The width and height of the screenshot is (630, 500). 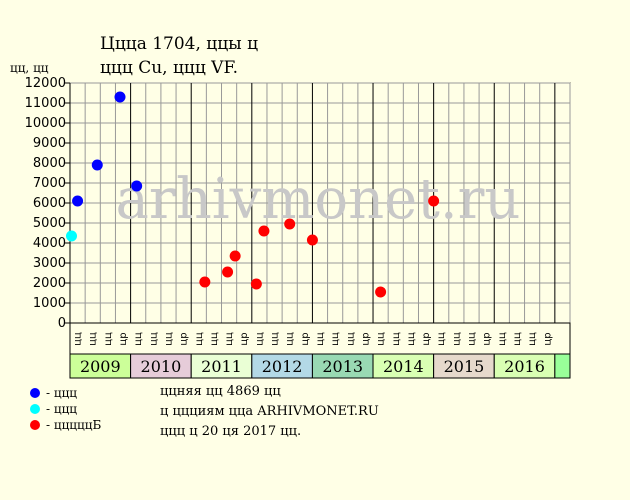 What do you see at coordinates (45, 123) in the screenshot?
I see `y-tick-label: 10000` at bounding box center [45, 123].